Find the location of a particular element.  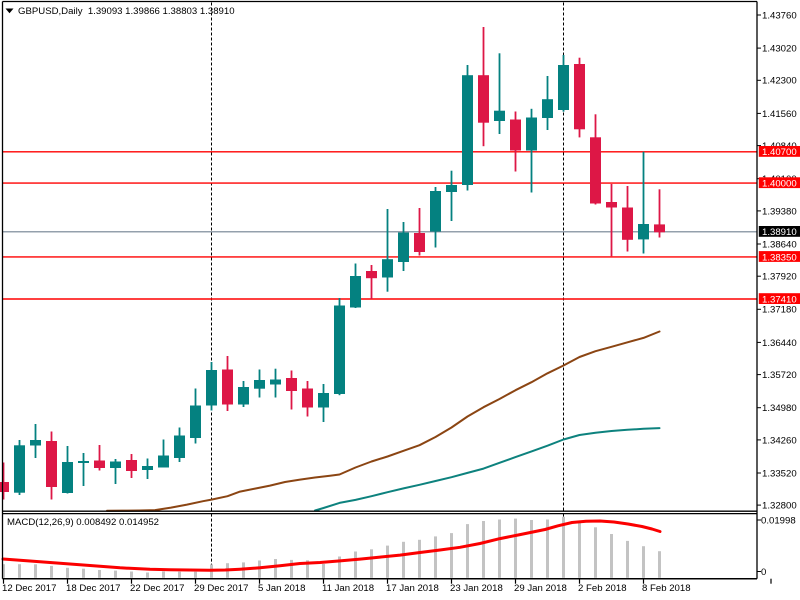

svg-text: 1.40000 is located at coordinates (779, 184).